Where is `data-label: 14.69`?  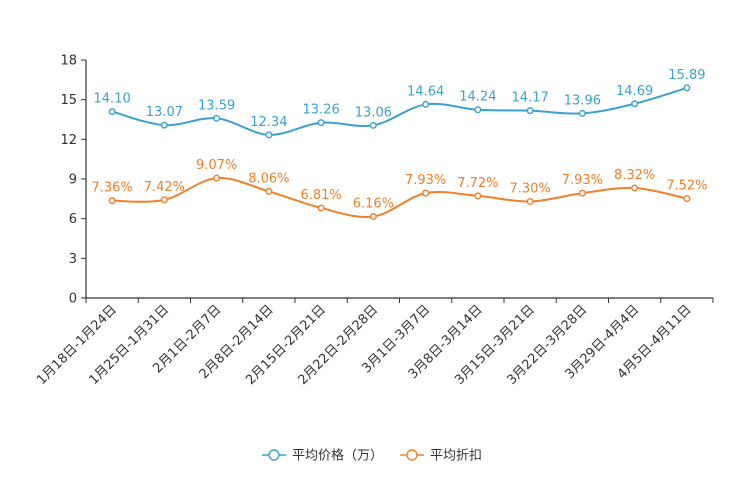 data-label: 14.69 is located at coordinates (634, 91).